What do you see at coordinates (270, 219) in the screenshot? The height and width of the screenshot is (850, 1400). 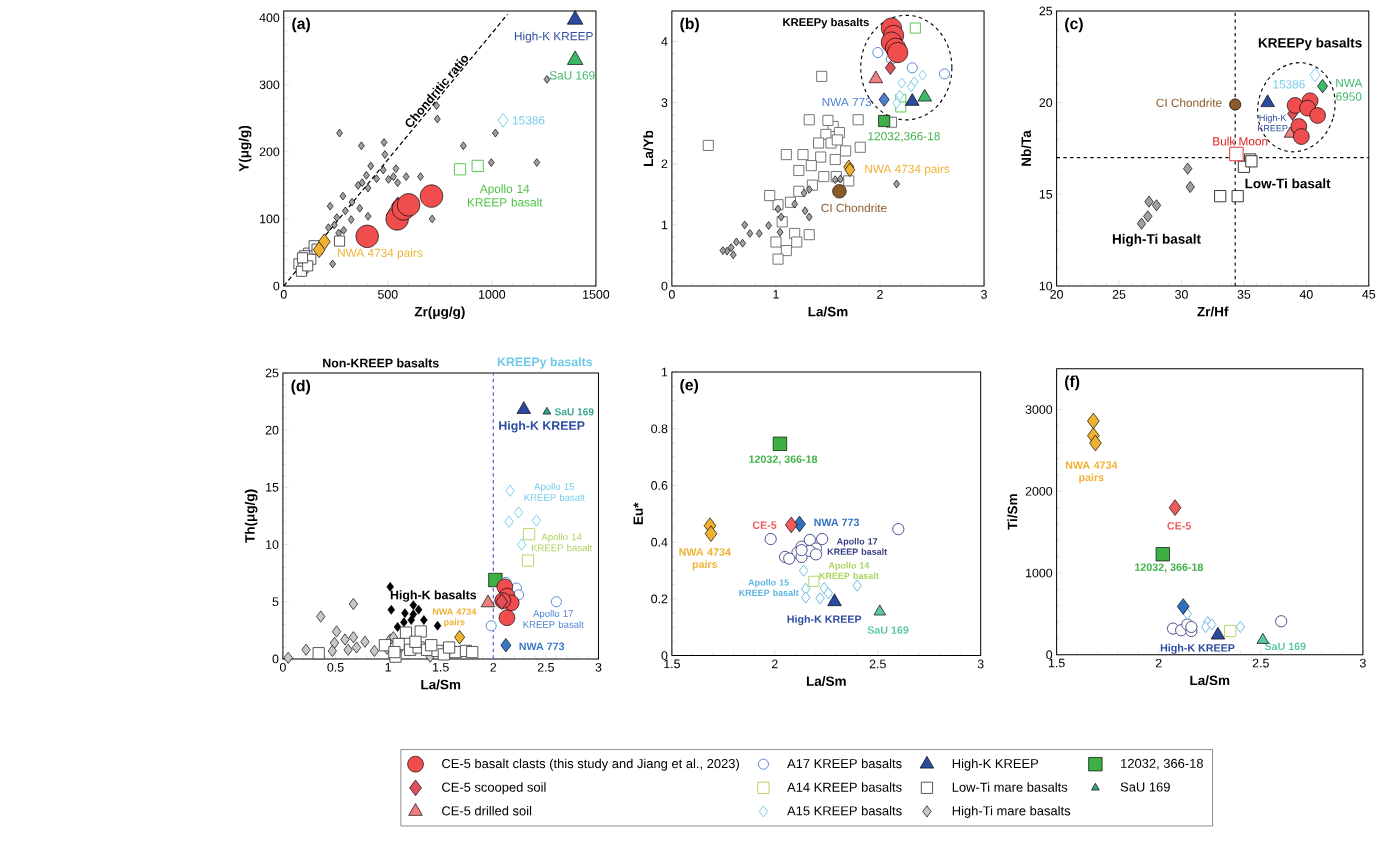 I see `y-tick-label: 100` at bounding box center [270, 219].